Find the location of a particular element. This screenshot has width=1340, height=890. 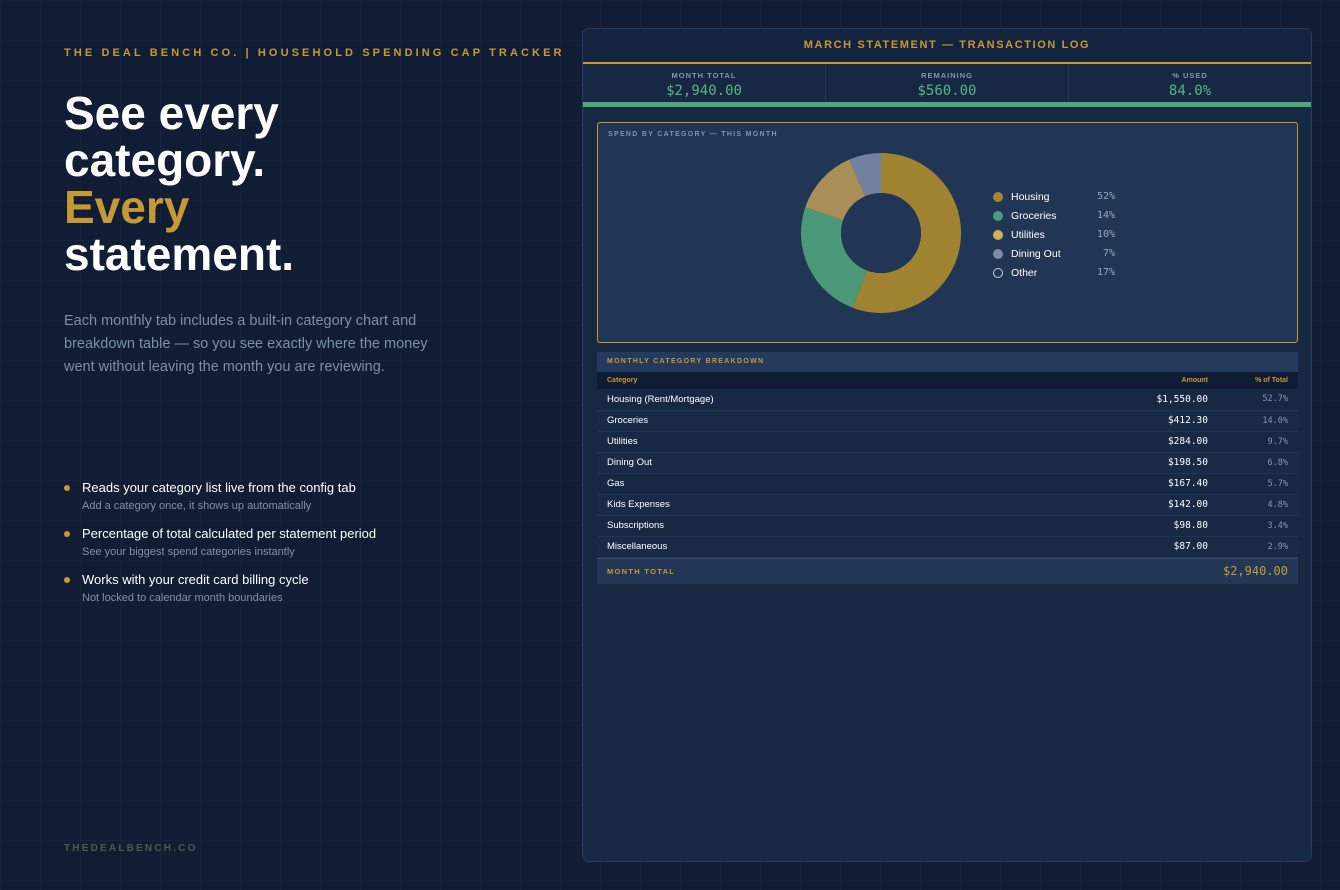

donut-slice-utilities is located at coordinates (835, 190).